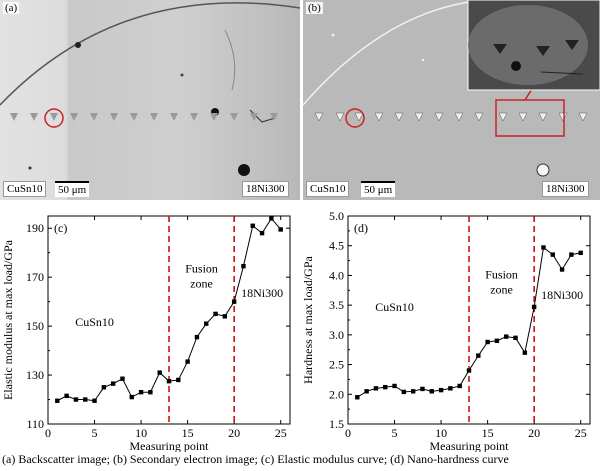  What do you see at coordinates (336, 305) in the screenshot?
I see `y-tick-label: 3.5` at bounding box center [336, 305].